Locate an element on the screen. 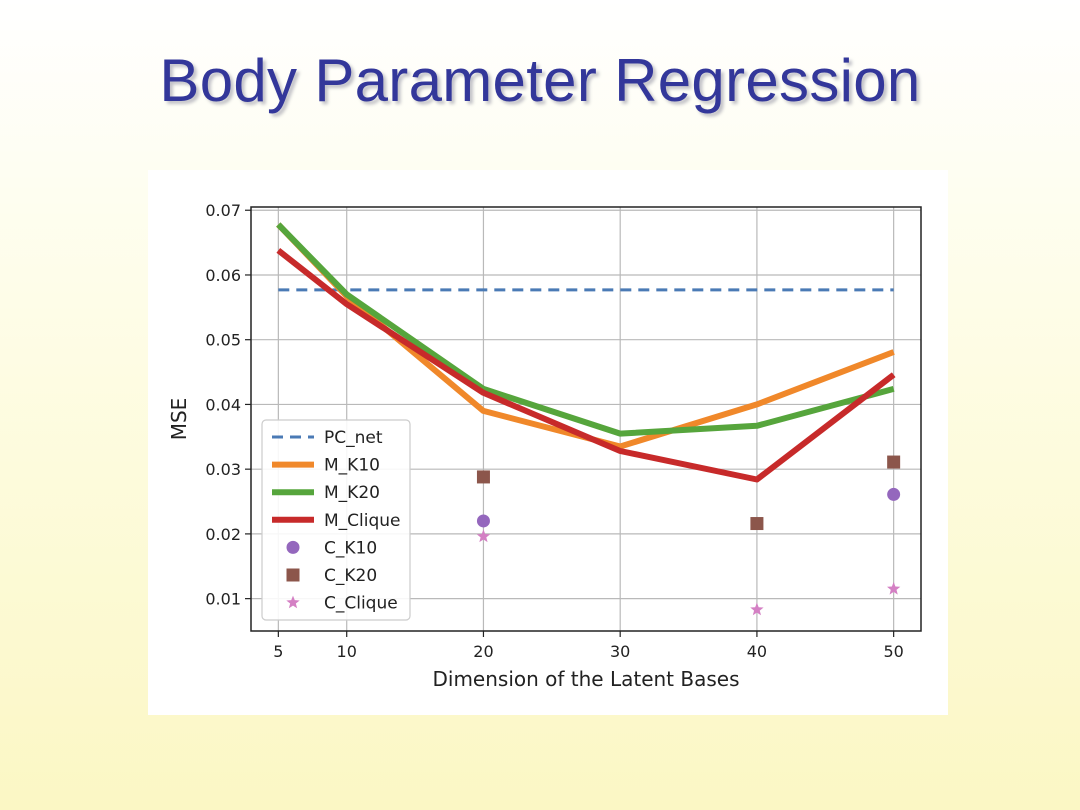  y-tick-label: 0.02 is located at coordinates (223, 534).